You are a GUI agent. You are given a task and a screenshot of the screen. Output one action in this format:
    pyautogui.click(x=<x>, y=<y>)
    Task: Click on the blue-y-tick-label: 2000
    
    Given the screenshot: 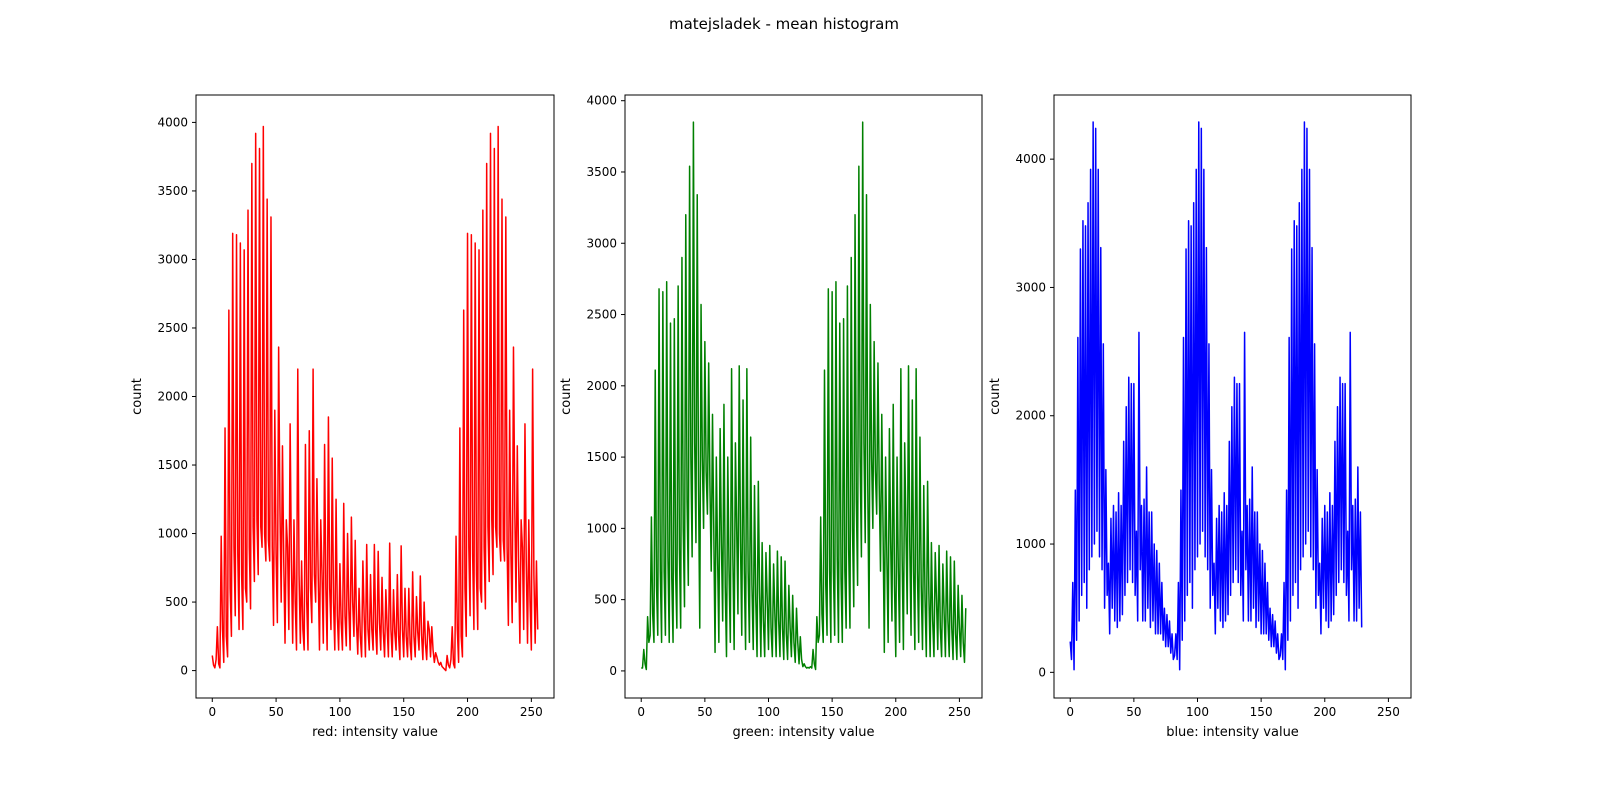 What is the action you would take?
    pyautogui.click(x=1030, y=416)
    